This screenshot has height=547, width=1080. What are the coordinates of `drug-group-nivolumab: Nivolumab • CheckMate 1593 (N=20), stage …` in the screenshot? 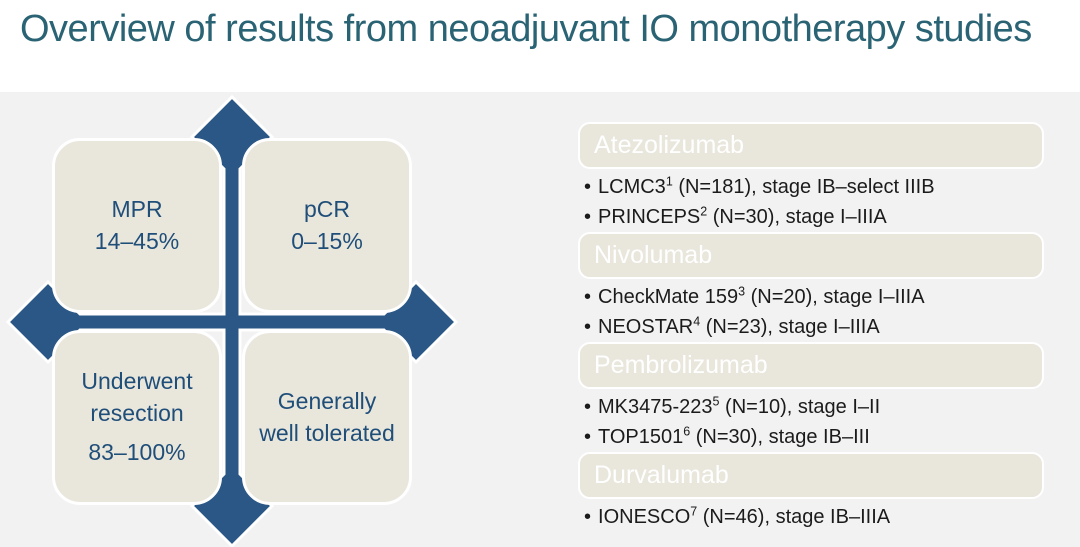 It's located at (811, 287).